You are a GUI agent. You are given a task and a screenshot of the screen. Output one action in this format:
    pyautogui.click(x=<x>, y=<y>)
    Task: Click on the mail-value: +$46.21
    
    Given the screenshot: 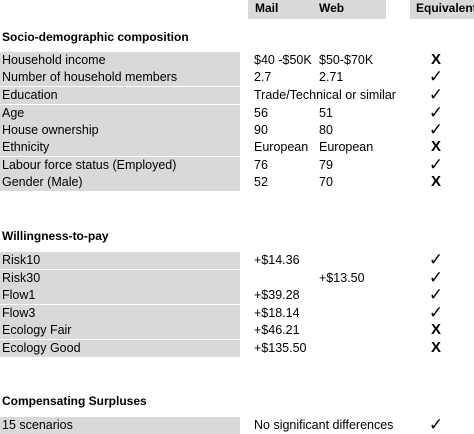 What is the action you would take?
    pyautogui.click(x=277, y=330)
    